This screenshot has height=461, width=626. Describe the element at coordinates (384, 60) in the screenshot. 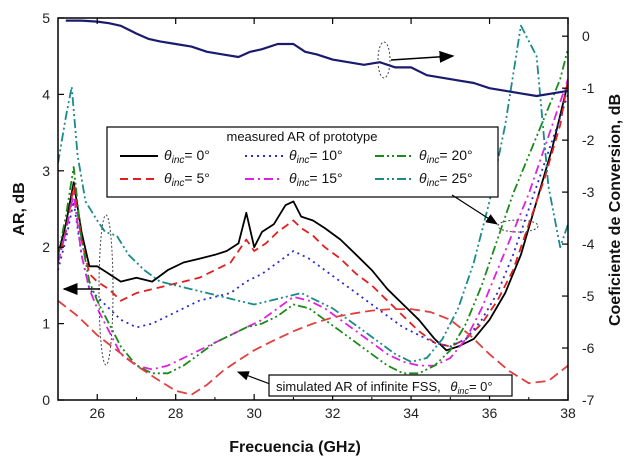

I see `ellipse-marker-right` at that location.